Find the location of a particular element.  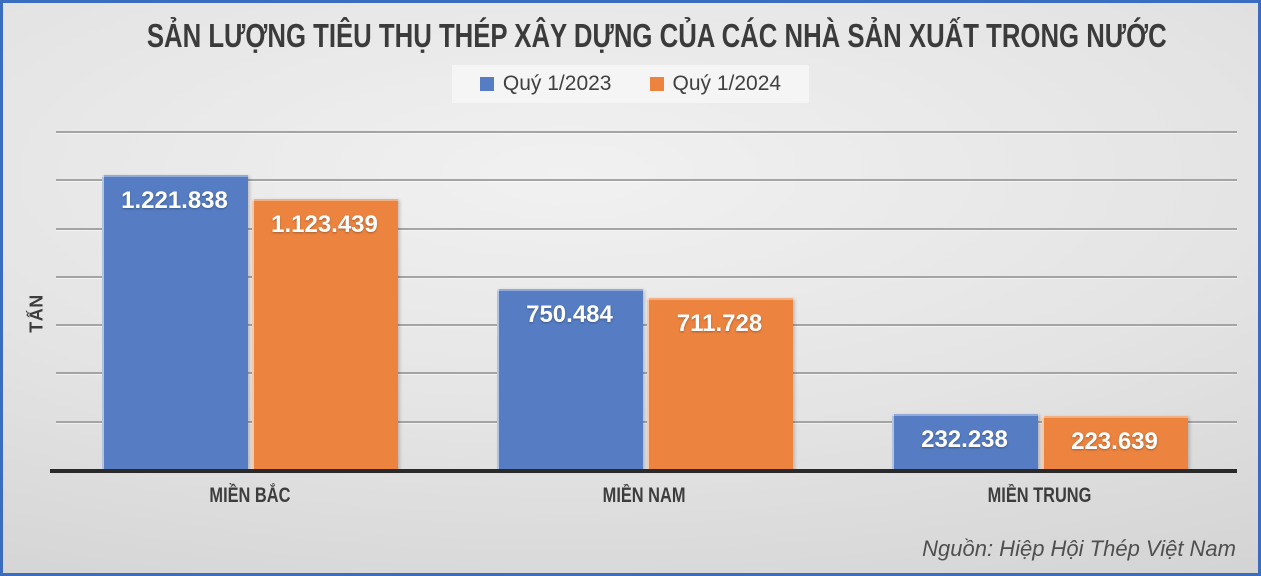

bar-value-label: 711.728 is located at coordinates (719, 324).